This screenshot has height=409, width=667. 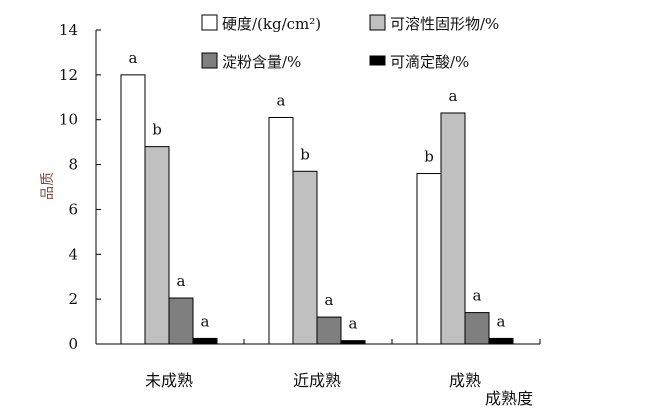 I want to click on legend-label: 硬度/(kg/cm²), so click(x=271, y=24).